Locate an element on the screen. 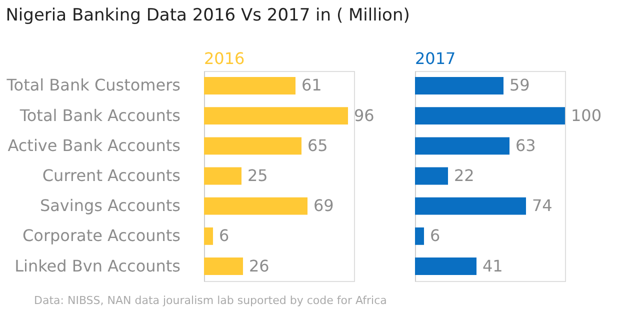 This screenshot has width=640, height=309. data-label: 65 is located at coordinates (318, 145).